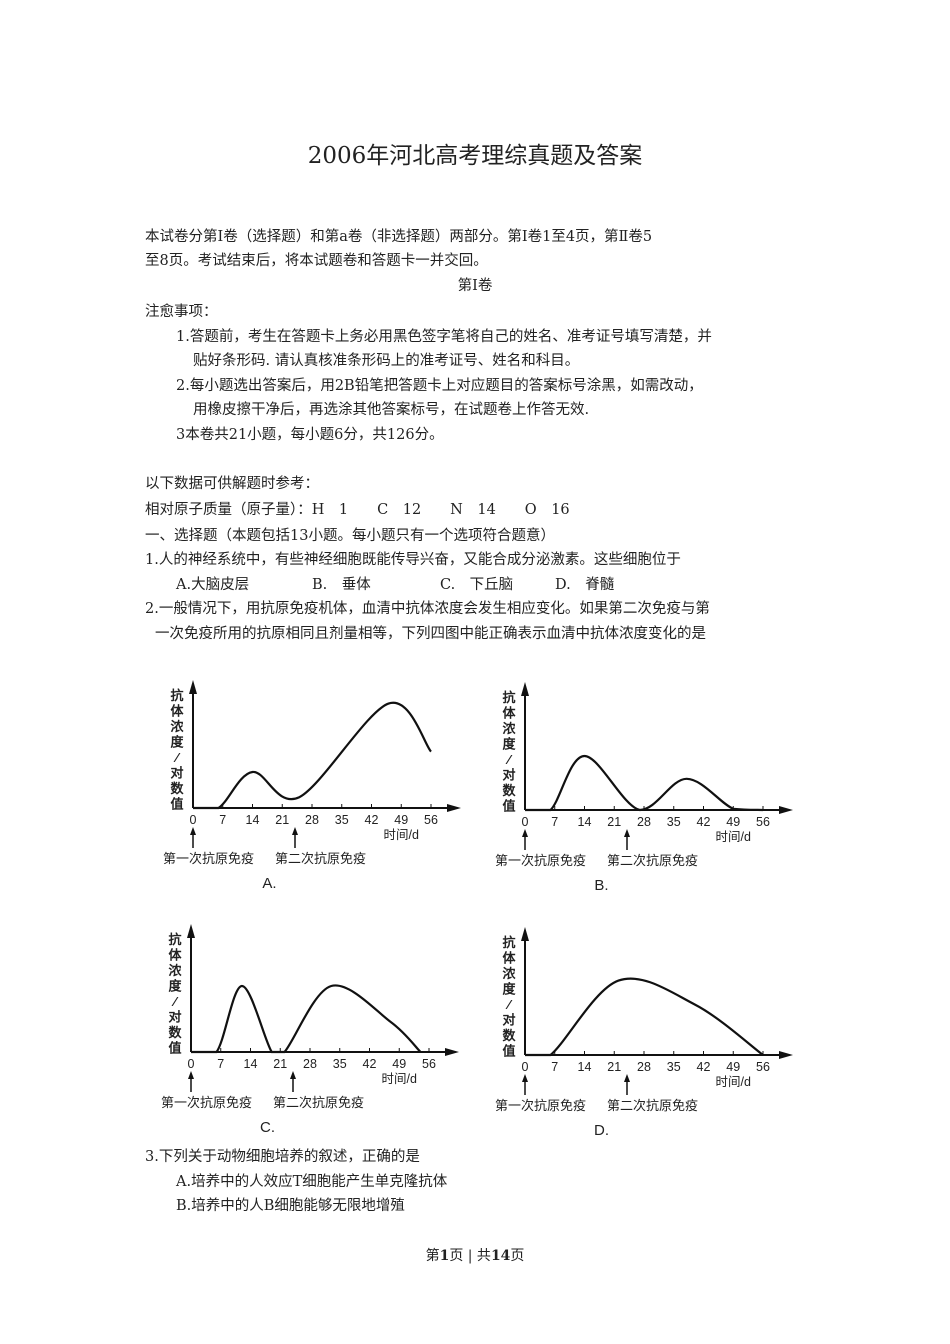 This screenshot has height=1344, width=950. What do you see at coordinates (290, 1206) in the screenshot?
I see `question-3-option-b: B.培养中的人B细胞能够无限地增殖` at bounding box center [290, 1206].